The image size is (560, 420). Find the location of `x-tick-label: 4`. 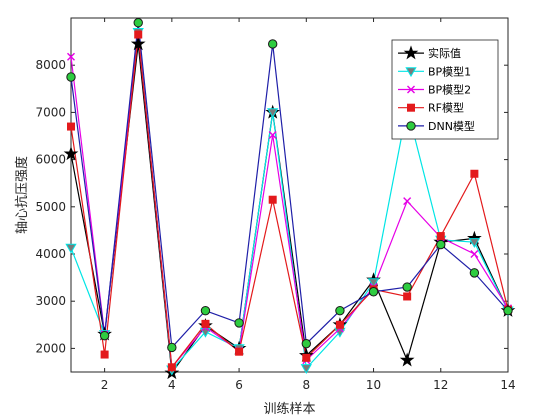

x-tick-label: 4 is located at coordinates (172, 385).